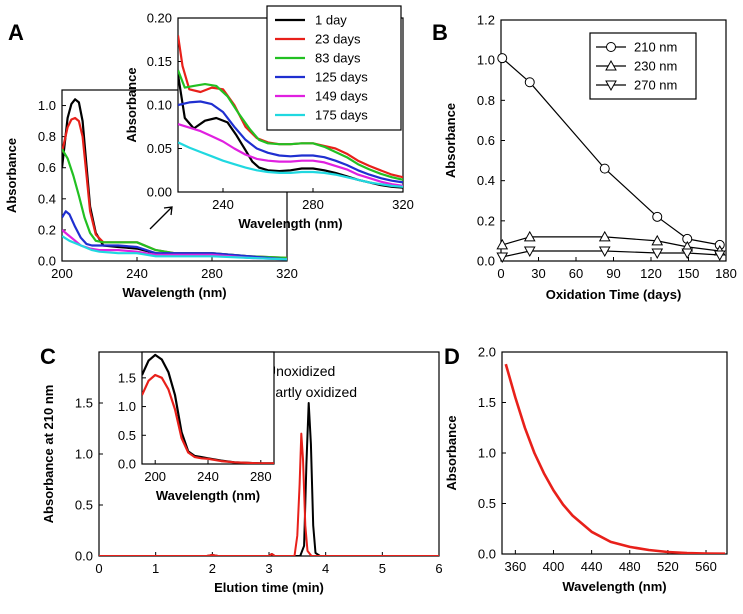 The width and height of the screenshot is (743, 614). I want to click on panel-d-y-tick-label: 0.5, so click(487, 503).